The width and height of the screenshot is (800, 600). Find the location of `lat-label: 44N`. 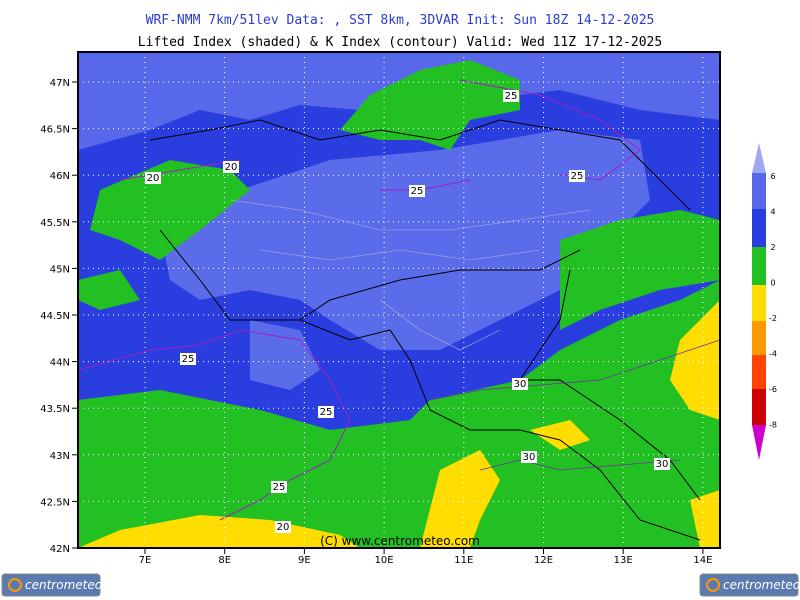

lat-label: 44N is located at coordinates (60, 363).